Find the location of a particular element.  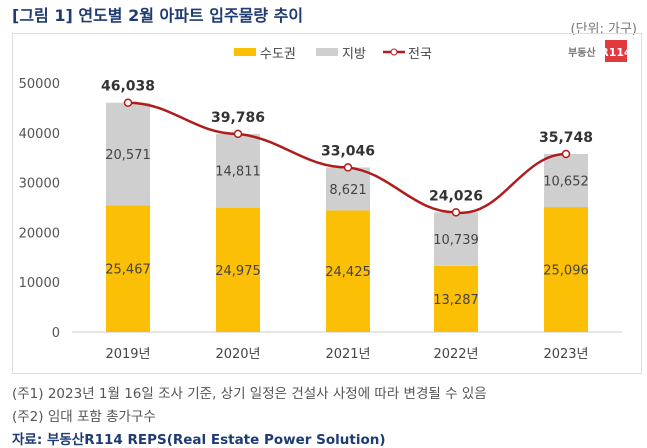

y-tick-label: 30000 is located at coordinates (39, 184).